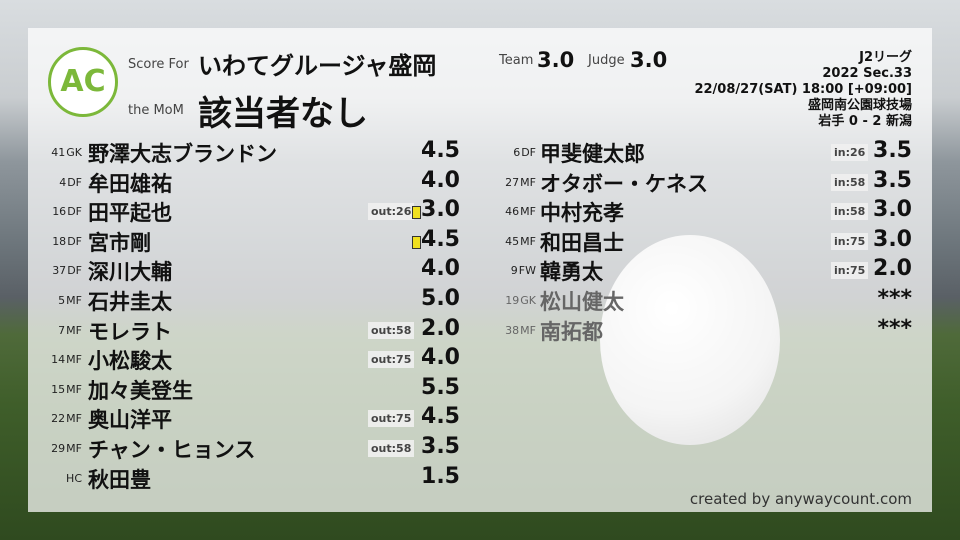  What do you see at coordinates (130, 213) in the screenshot?
I see `player-name: 田平起也` at bounding box center [130, 213].